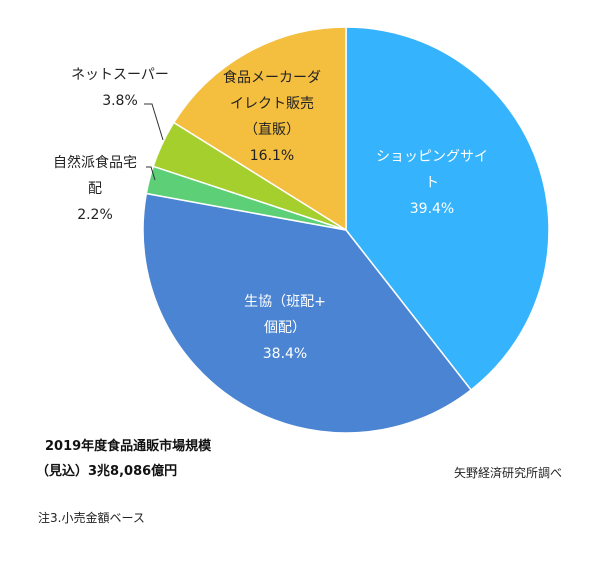  What do you see at coordinates (272, 104) in the screenshot?
I see `label-maker-line2: イレクト販売` at bounding box center [272, 104].